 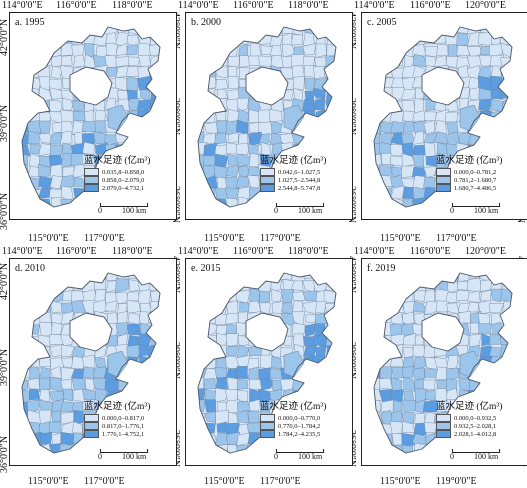 I want to click on region-outline, so click(x=443, y=363).